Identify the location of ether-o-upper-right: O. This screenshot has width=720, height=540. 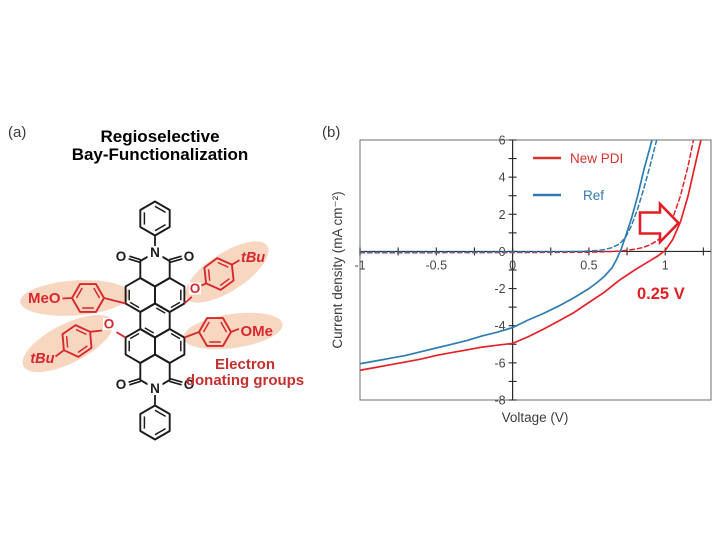
(195, 288).